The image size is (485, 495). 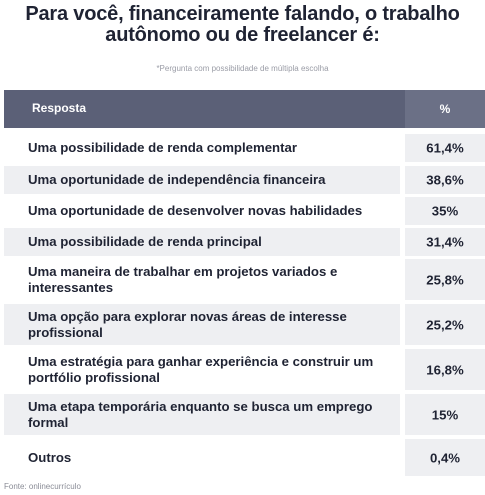 I want to click on answer-cell: Uma possibilidade de renda principal, so click(x=202, y=242).